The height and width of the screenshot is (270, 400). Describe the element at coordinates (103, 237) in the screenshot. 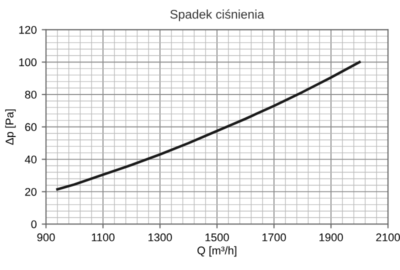

I see `x-tick-label: 1100` at that location.